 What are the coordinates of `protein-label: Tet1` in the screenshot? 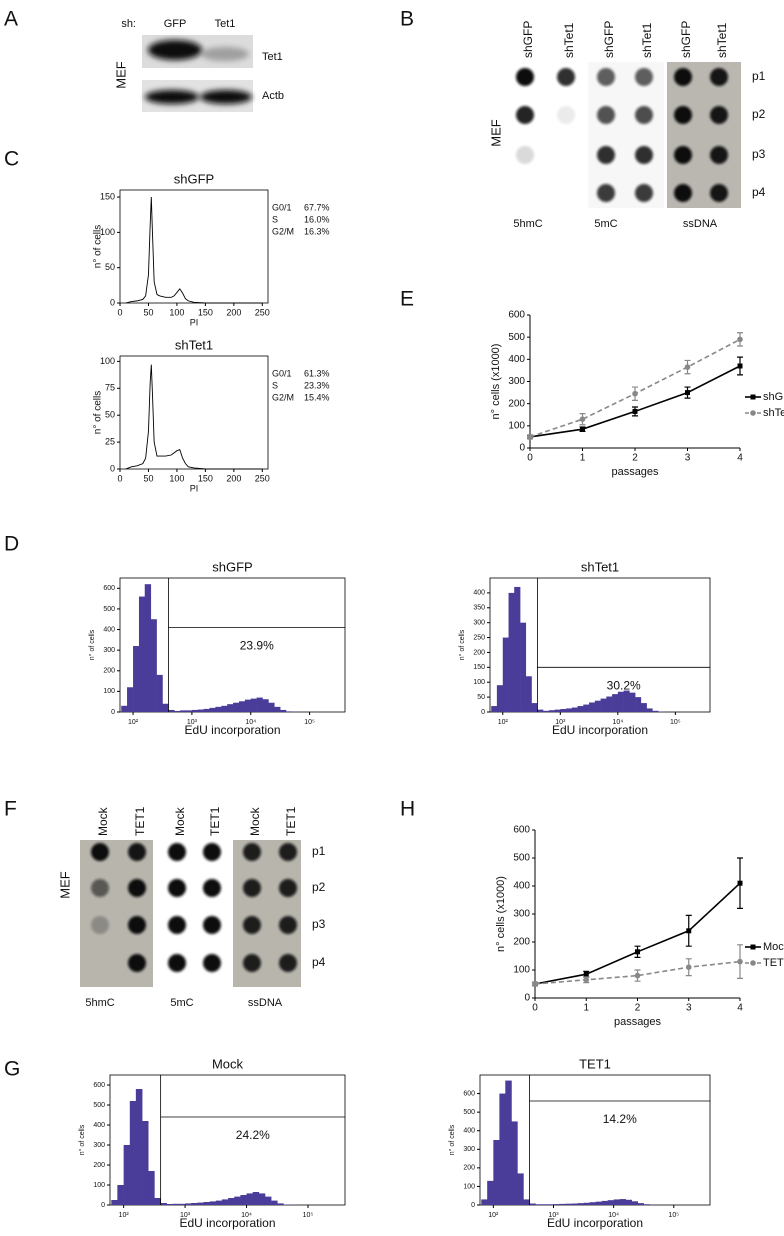 It's located at (272, 57).